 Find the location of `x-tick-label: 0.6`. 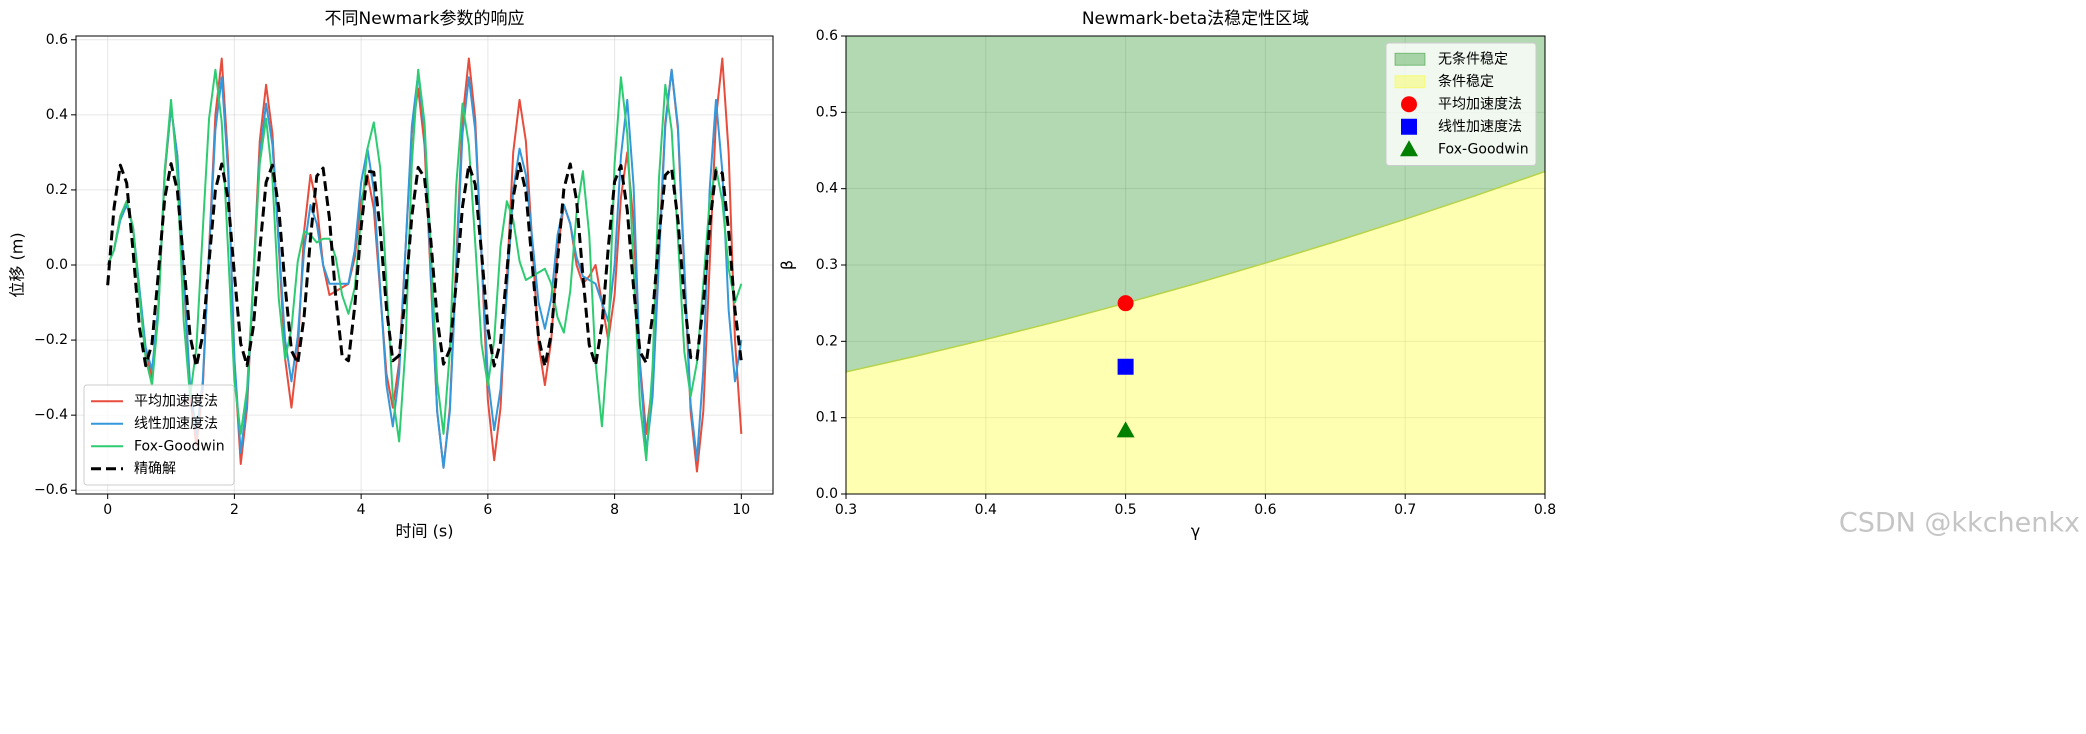

x-tick-label: 0.6 is located at coordinates (1265, 510).